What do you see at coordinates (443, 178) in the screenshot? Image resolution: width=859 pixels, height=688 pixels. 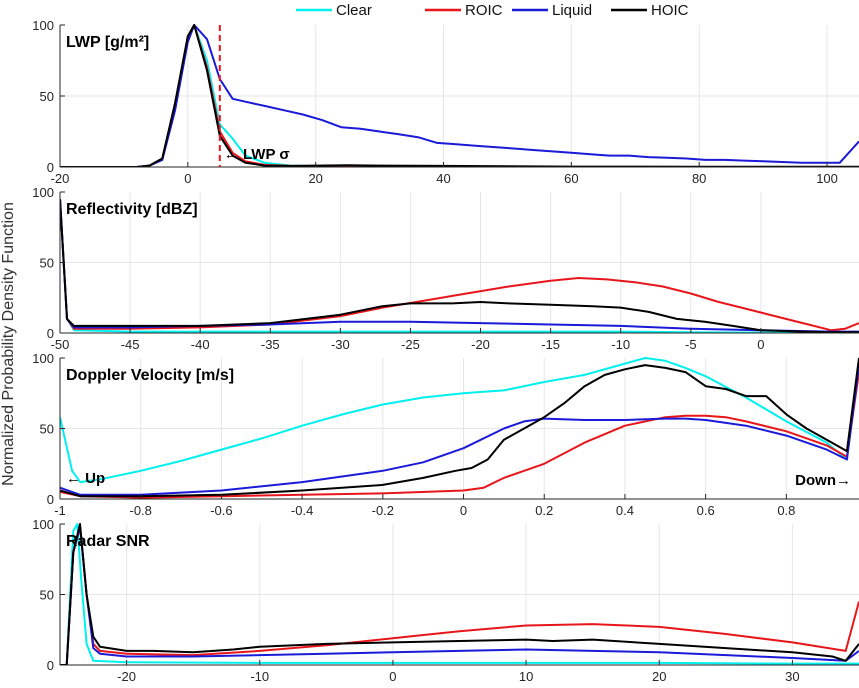 I see `x-tick-label: 40` at bounding box center [443, 178].